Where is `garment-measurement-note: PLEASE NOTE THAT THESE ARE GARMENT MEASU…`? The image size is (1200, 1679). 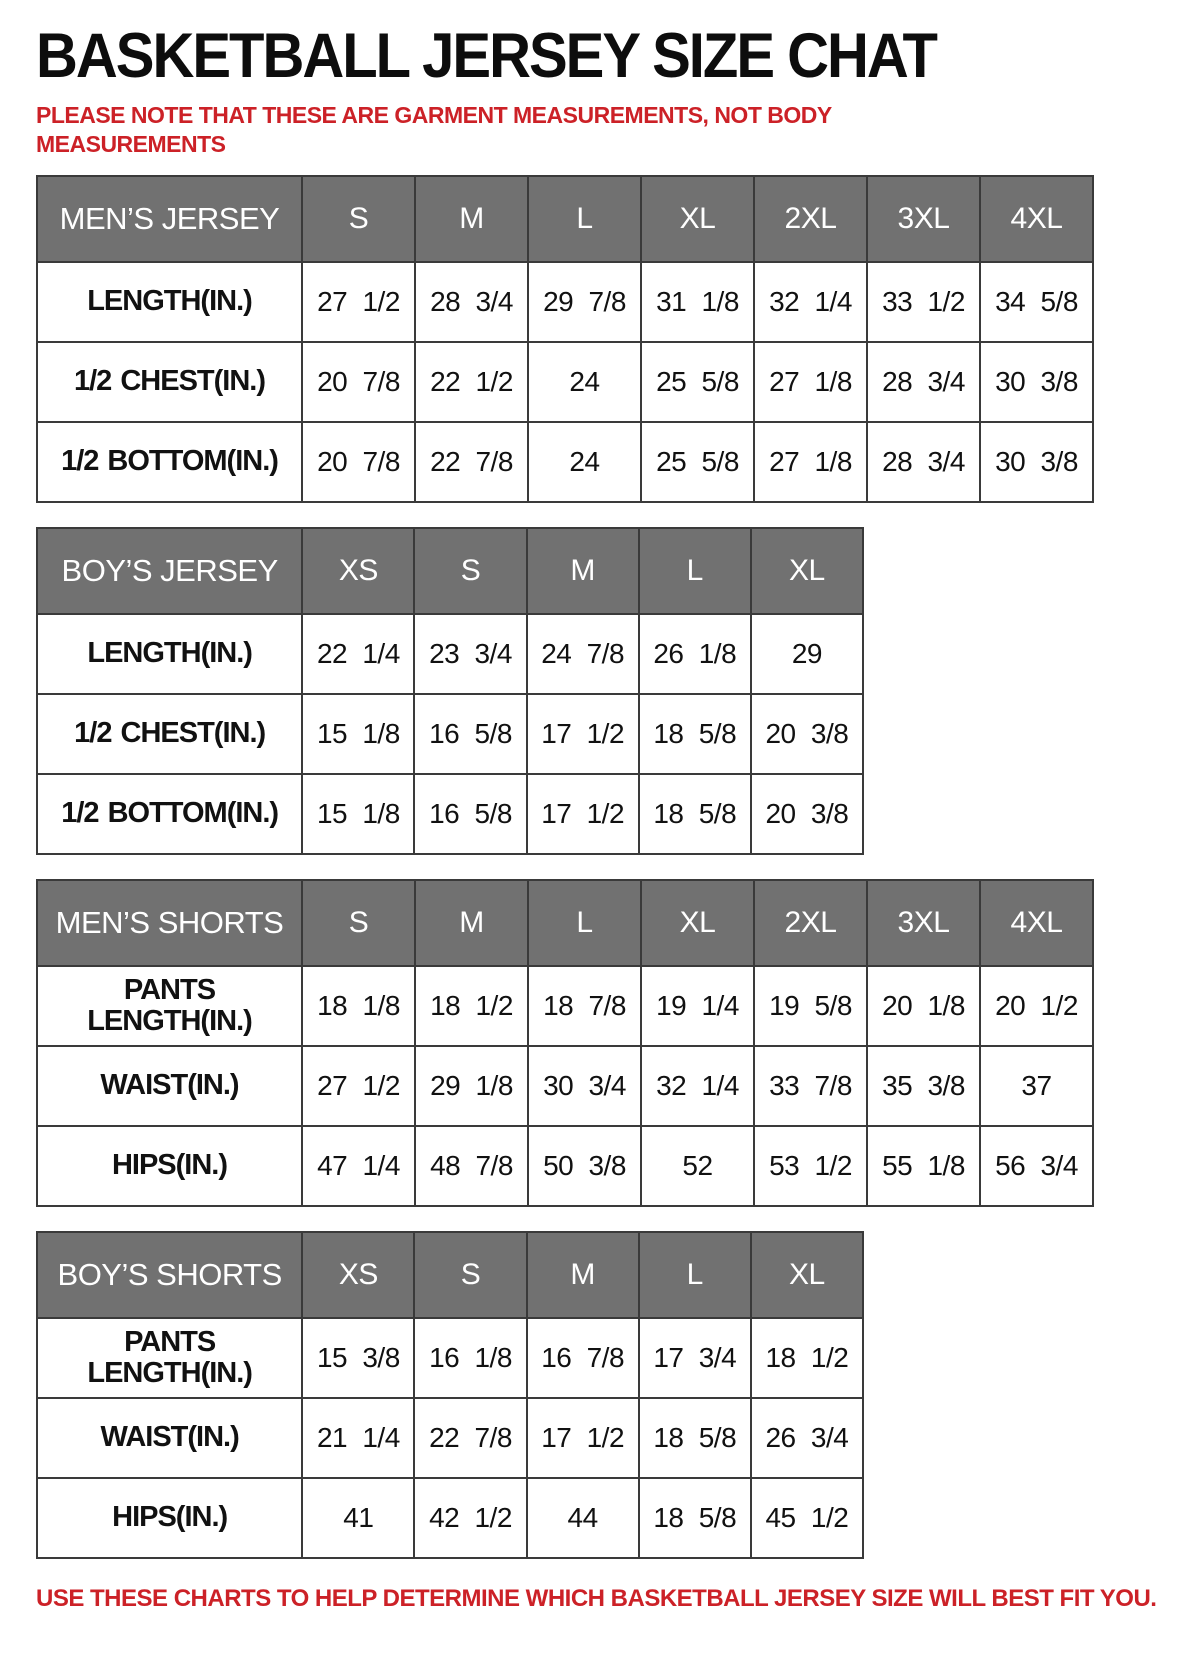 garment-measurement-note: PLEASE NOTE THAT THESE ARE GARMENT MEASU… is located at coordinates (434, 129).